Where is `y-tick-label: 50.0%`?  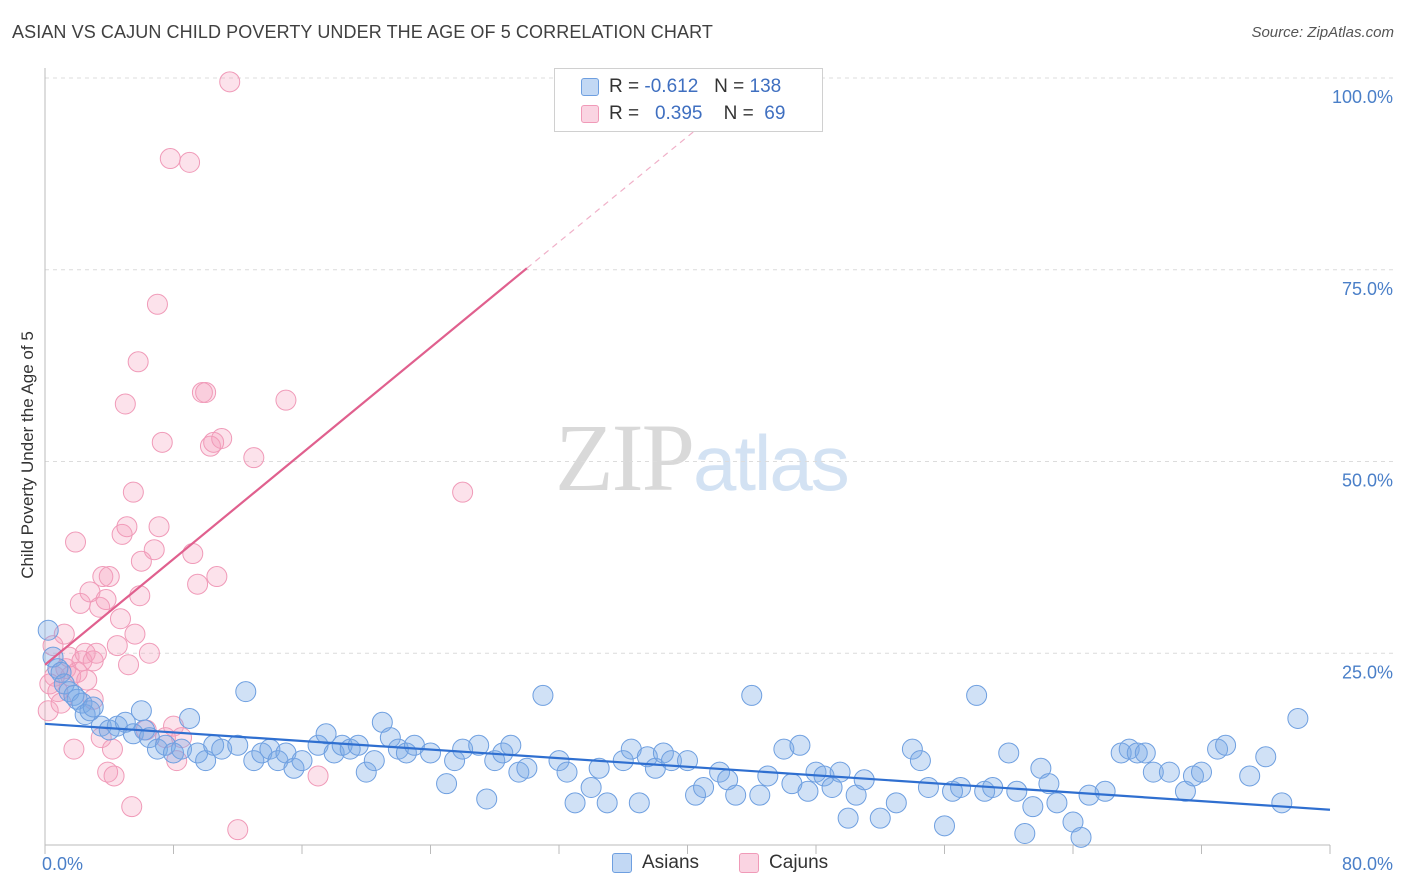
y-tick-label: 50.0% is located at coordinates (1367, 481).